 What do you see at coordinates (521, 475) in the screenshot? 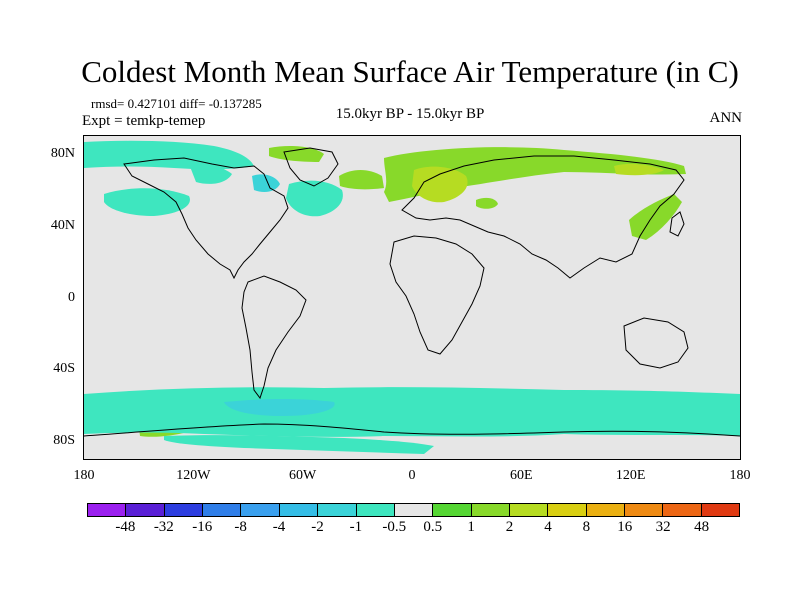
I see `lon-tick-label: 60E` at bounding box center [521, 475].